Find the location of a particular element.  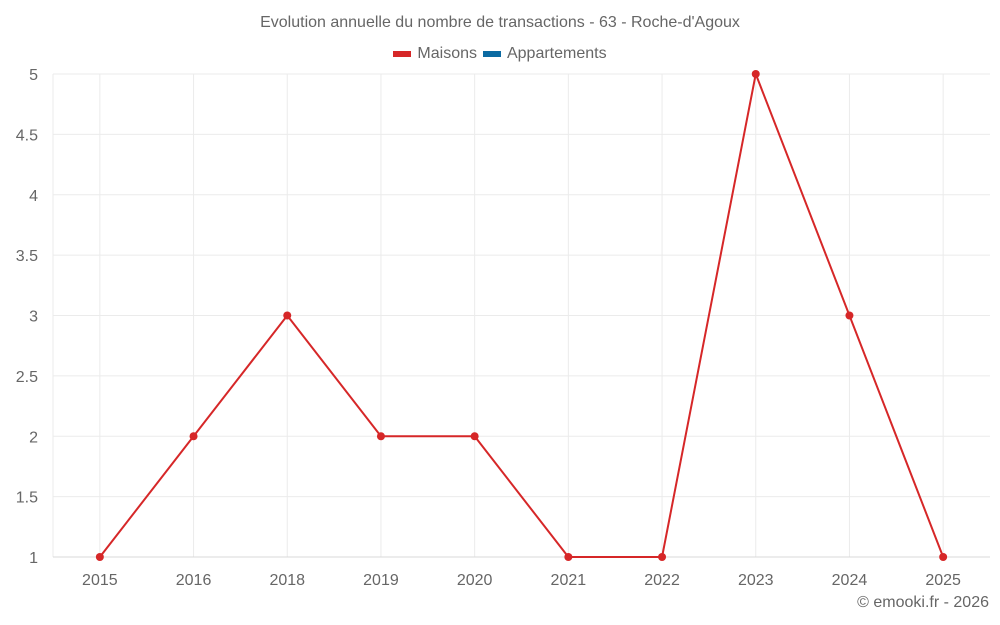

y-tick-label: 1 is located at coordinates (33, 558).